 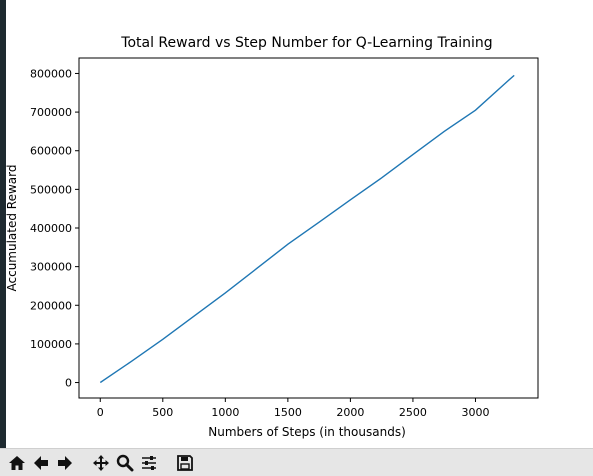 I want to click on save-button, so click(x=185, y=463).